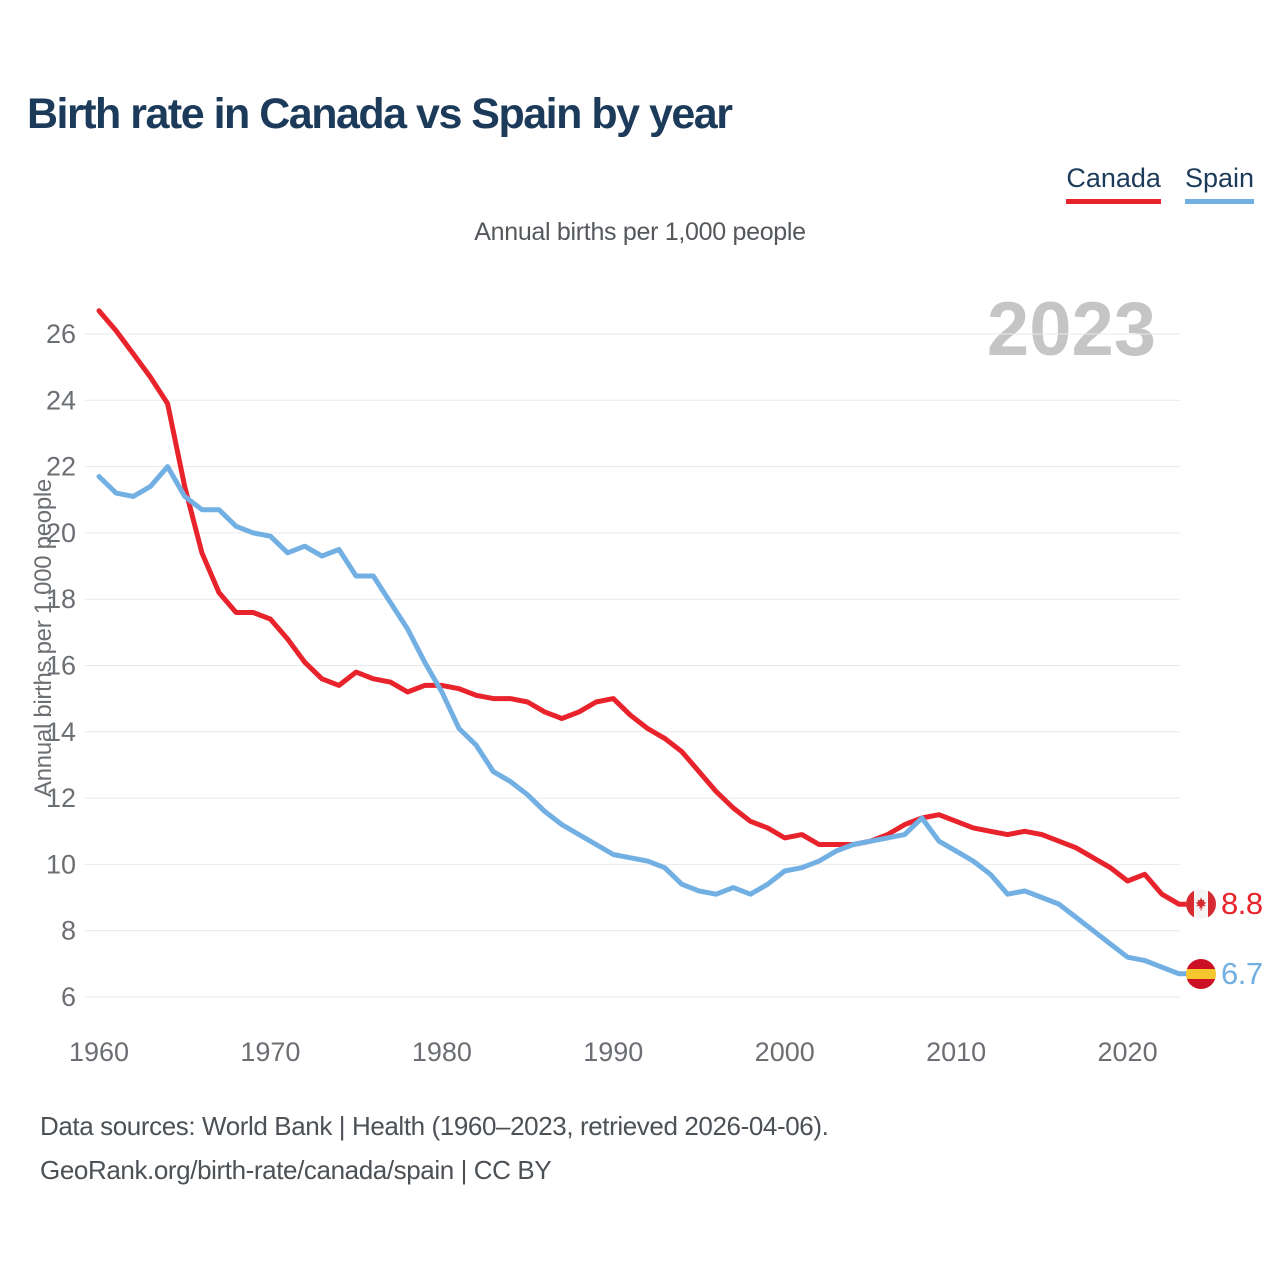  What do you see at coordinates (613, 1052) in the screenshot?
I see `x-tick-label: 1990` at bounding box center [613, 1052].